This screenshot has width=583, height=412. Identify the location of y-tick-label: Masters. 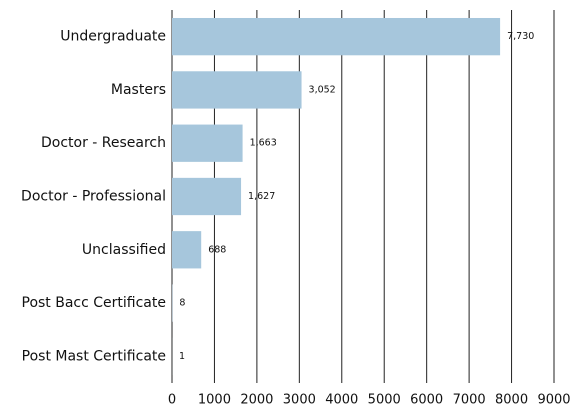
(138, 90).